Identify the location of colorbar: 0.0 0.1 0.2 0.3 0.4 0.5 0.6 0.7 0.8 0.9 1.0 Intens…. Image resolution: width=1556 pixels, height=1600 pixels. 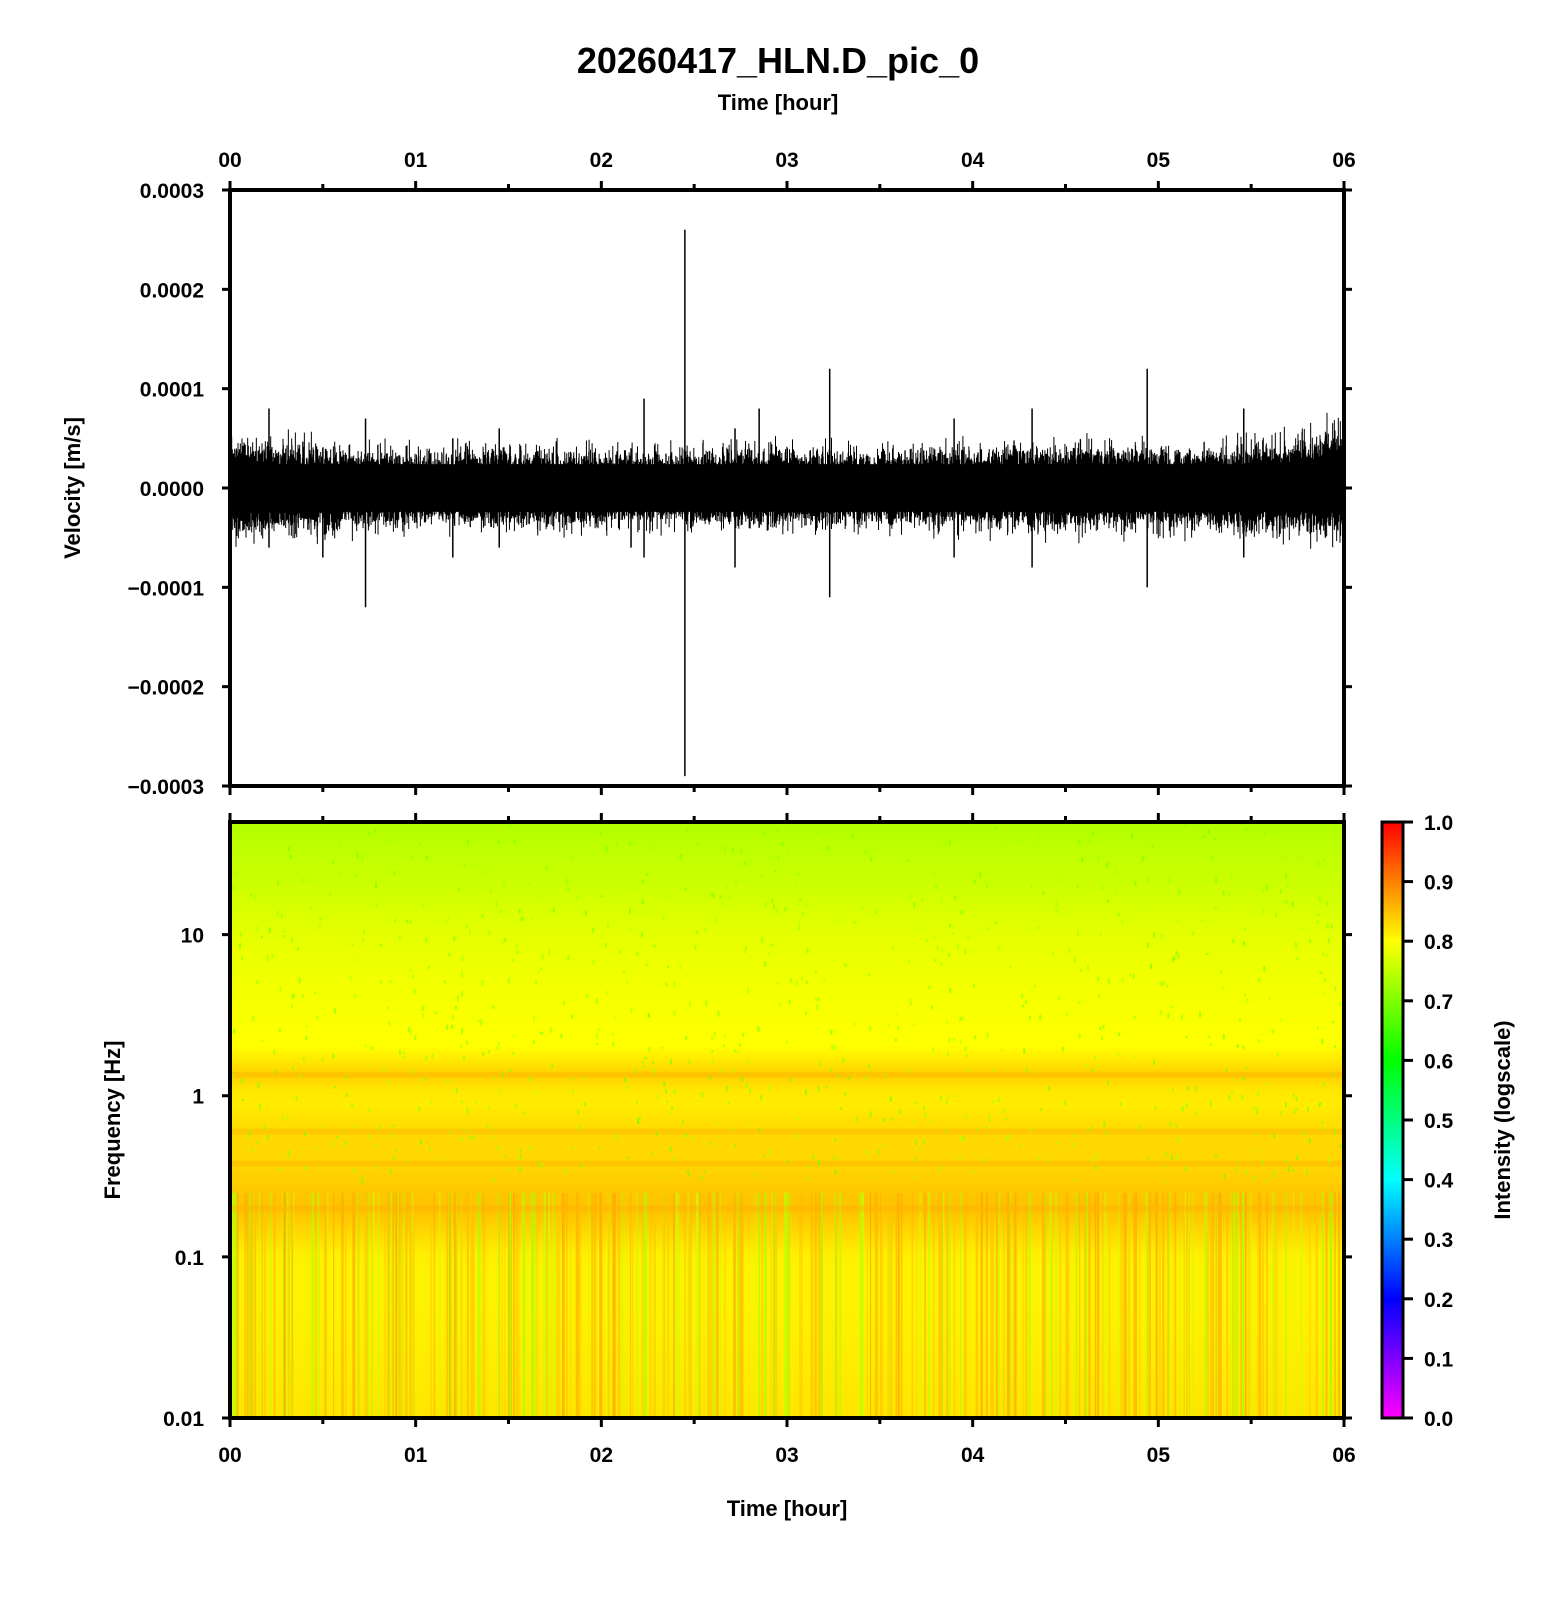
(1447, 1121).